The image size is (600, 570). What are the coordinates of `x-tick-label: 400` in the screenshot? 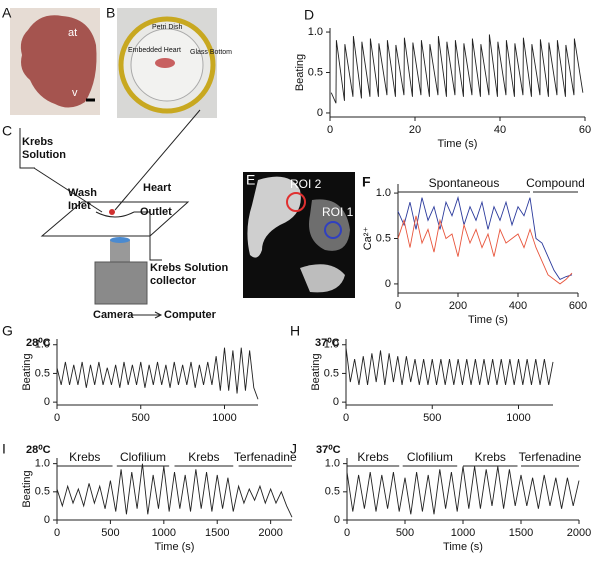 It's located at (518, 306).